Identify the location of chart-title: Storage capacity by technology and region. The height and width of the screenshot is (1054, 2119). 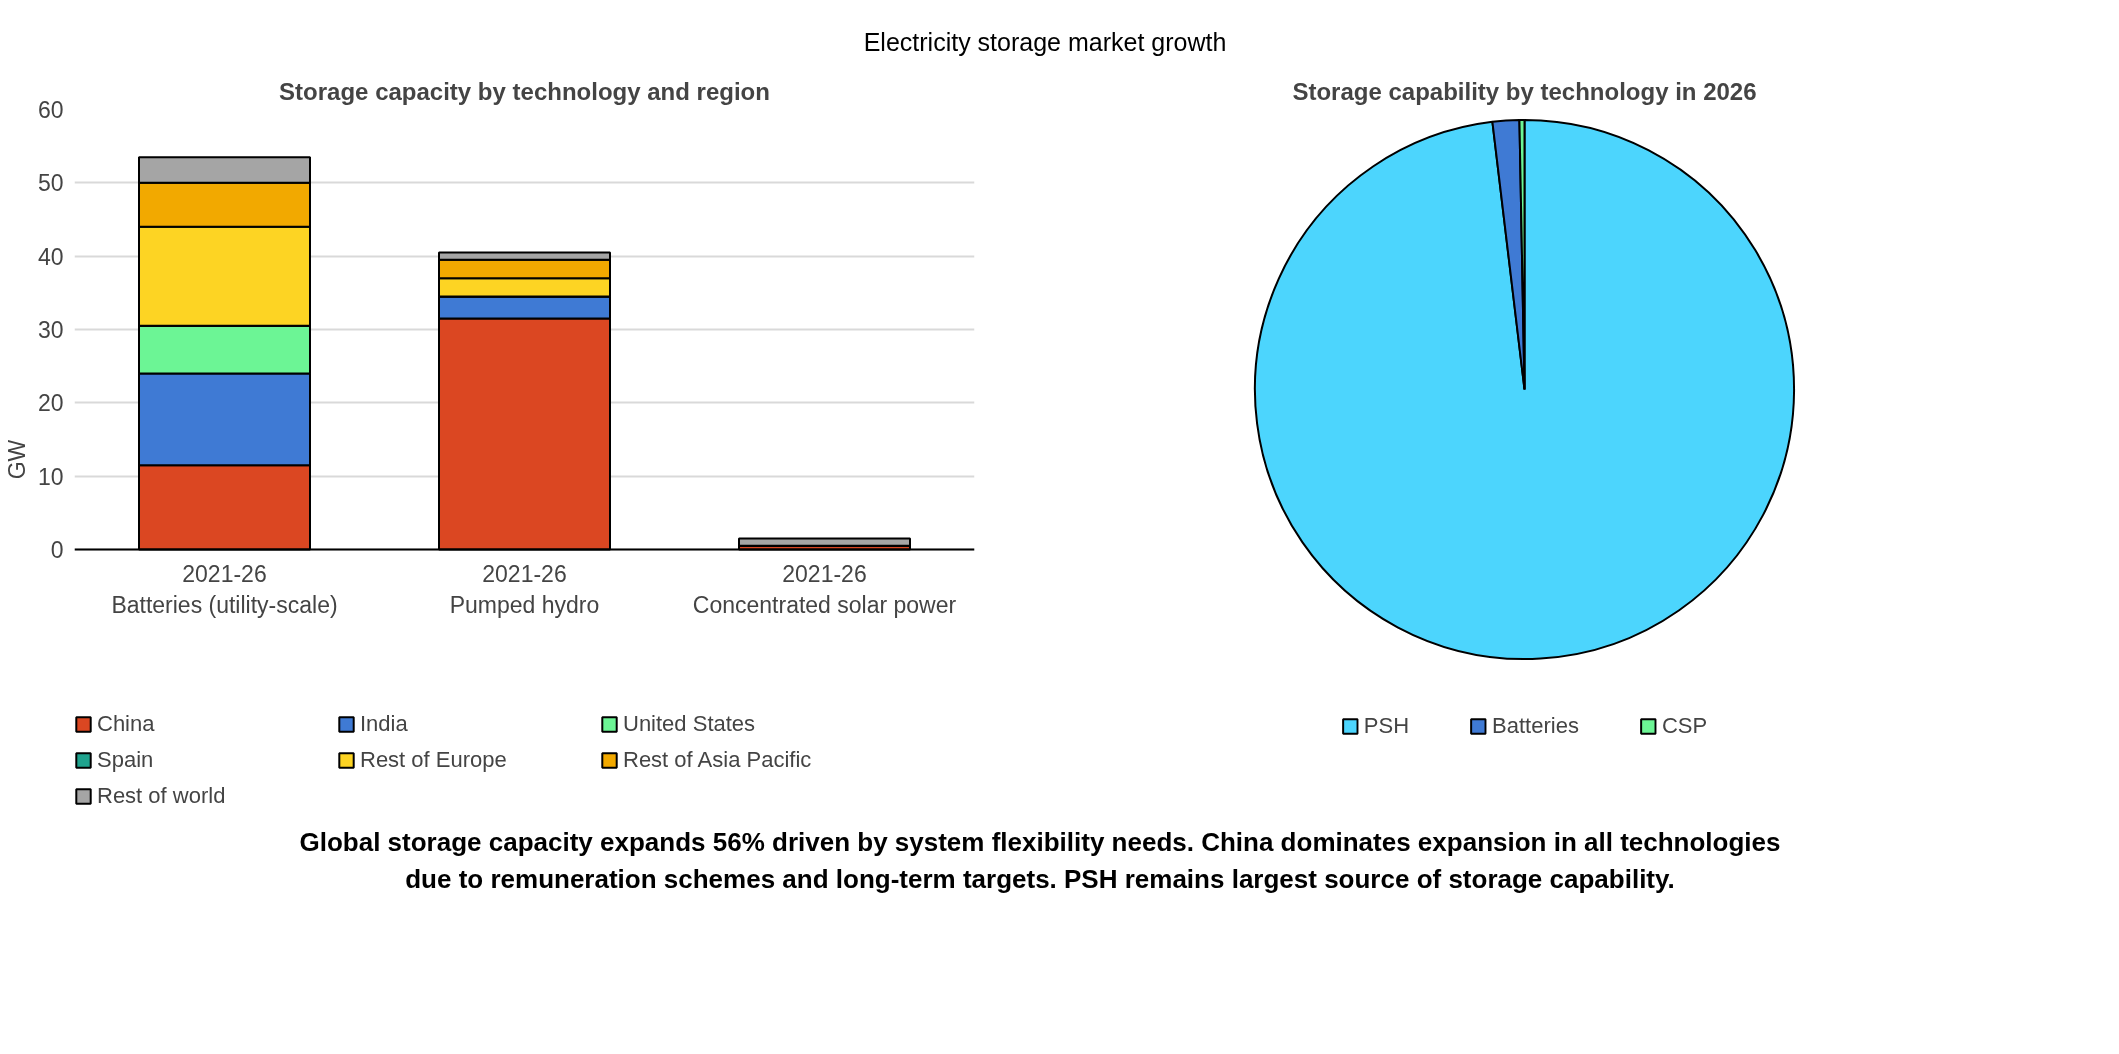
(524, 91).